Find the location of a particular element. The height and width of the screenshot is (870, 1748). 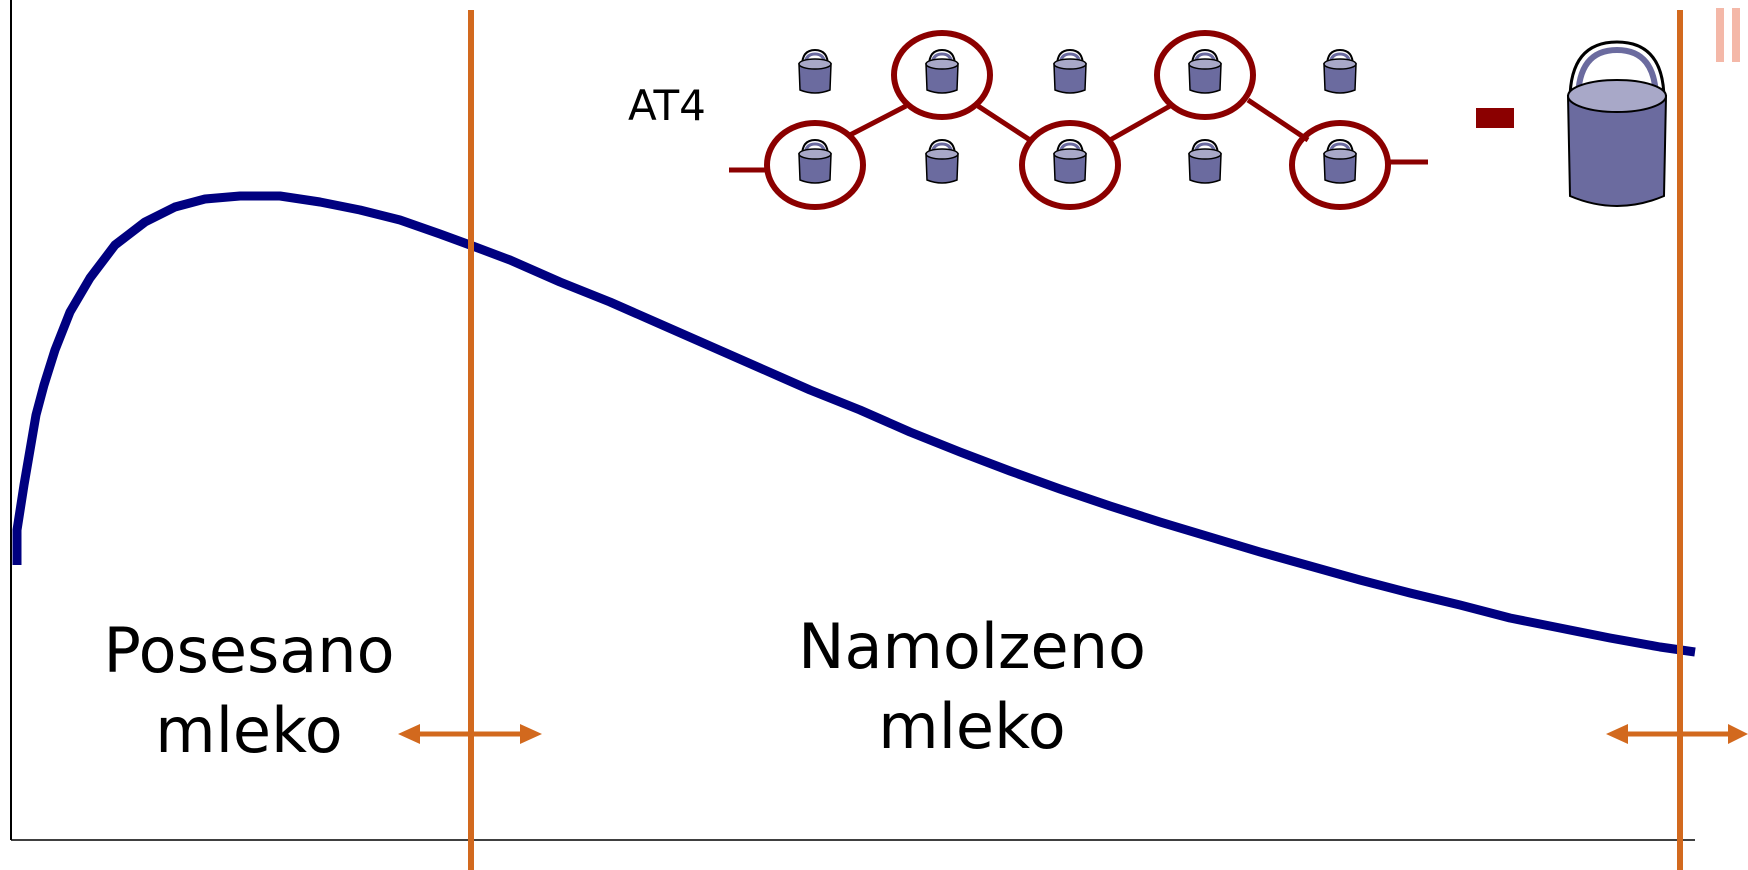

method-label: AT4 is located at coordinates (667, 105).